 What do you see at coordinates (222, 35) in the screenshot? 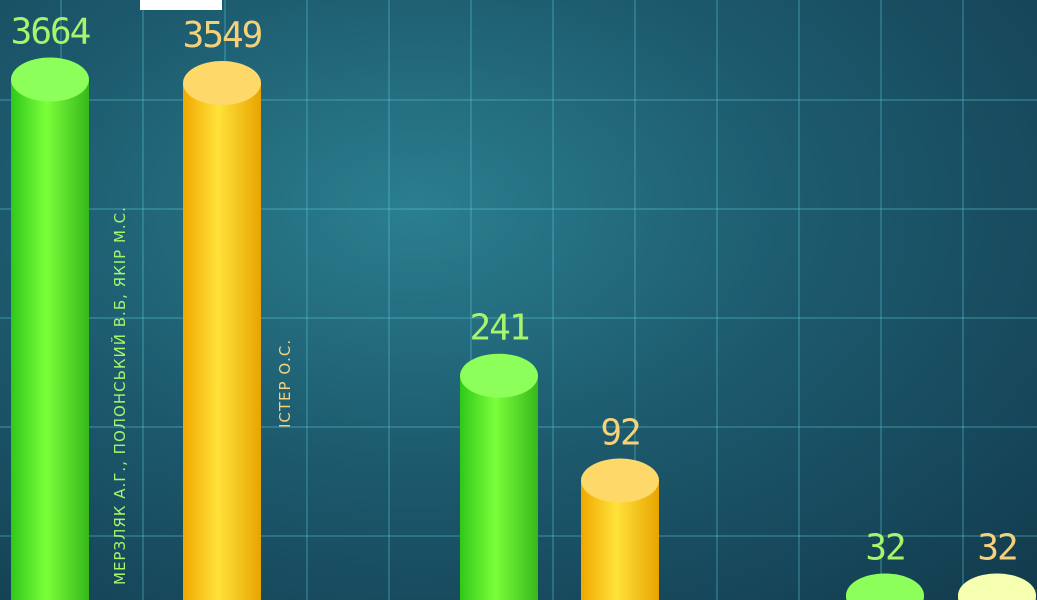
I see `value-label: 3549` at bounding box center [222, 35].